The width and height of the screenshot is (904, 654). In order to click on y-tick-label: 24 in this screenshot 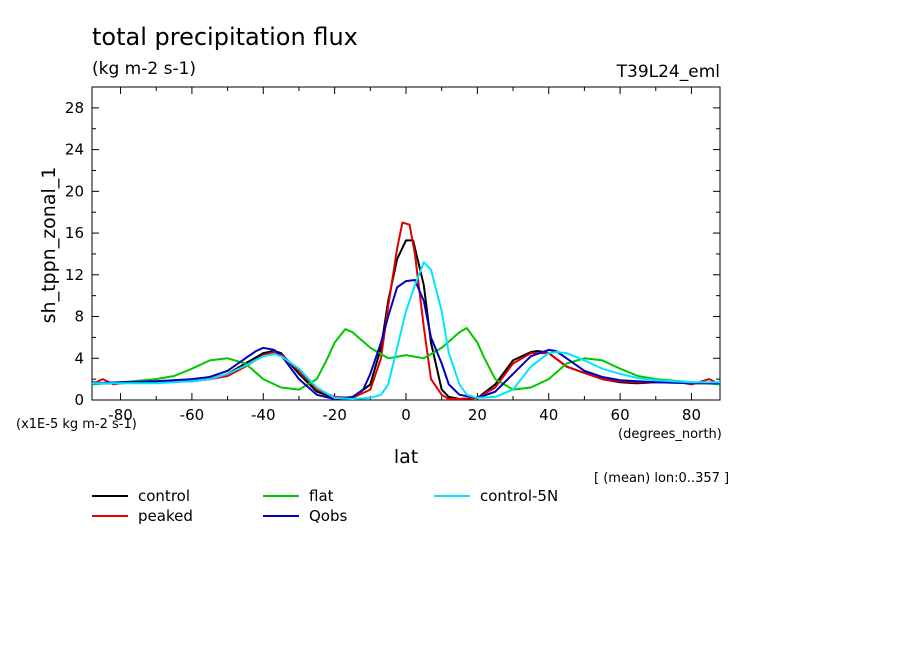, I will do `click(74, 150)`.